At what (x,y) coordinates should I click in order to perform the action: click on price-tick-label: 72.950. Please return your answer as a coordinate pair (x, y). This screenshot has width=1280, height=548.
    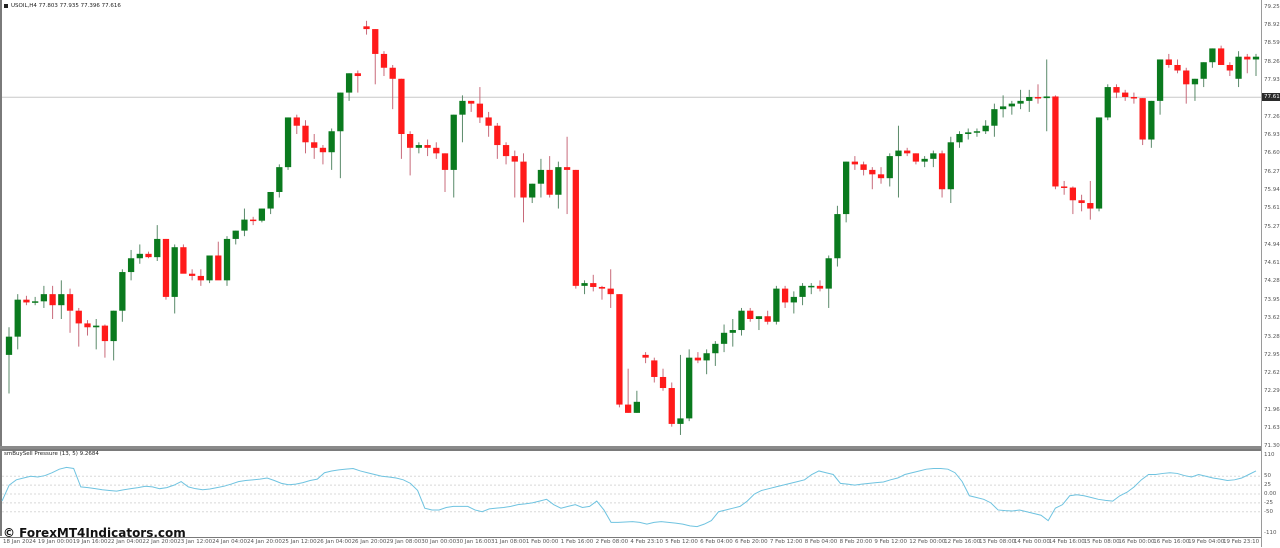
    Looking at the image, I should click on (1272, 354).